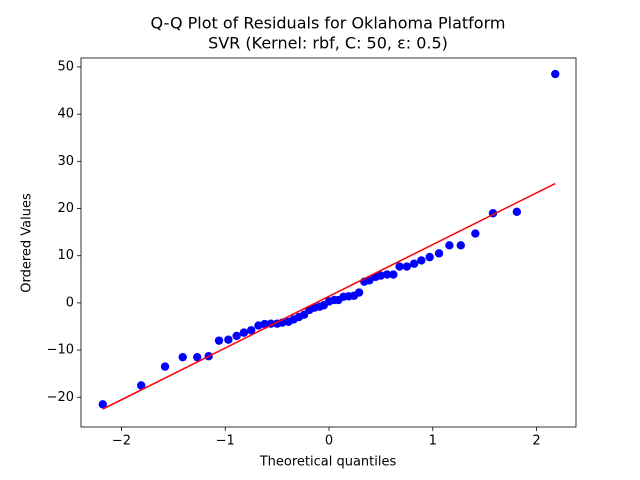  Describe the element at coordinates (433, 441) in the screenshot. I see `x-tick-label: 1` at that location.